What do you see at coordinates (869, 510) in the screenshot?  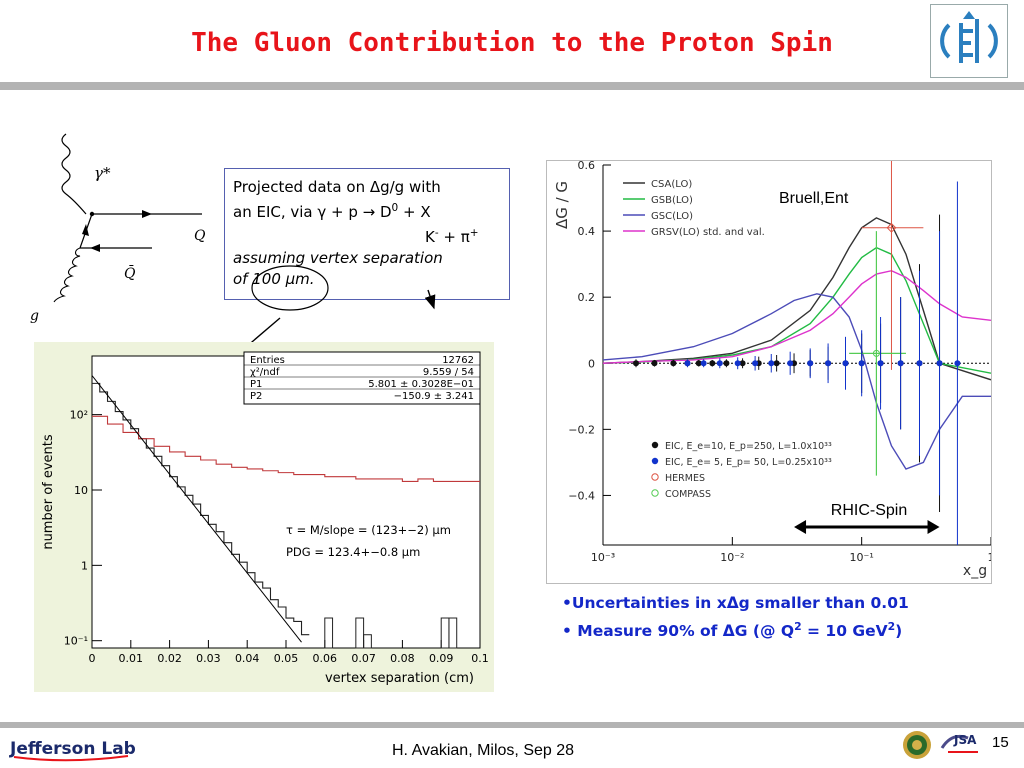 I see `rhic-spin-label: RHIC-Spin` at bounding box center [869, 510].